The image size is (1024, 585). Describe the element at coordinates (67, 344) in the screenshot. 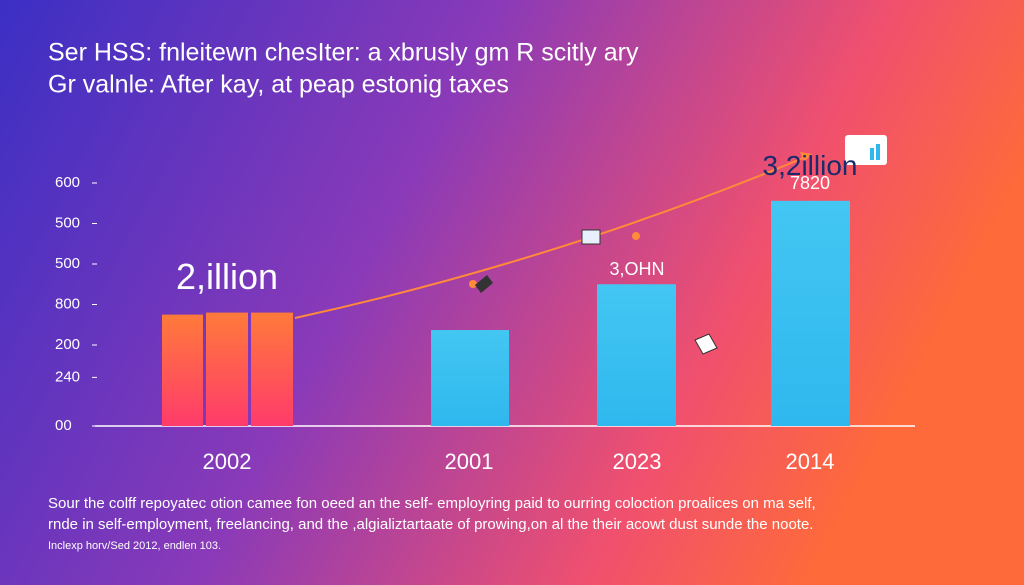

I see `y-tick-label: 200` at that location.